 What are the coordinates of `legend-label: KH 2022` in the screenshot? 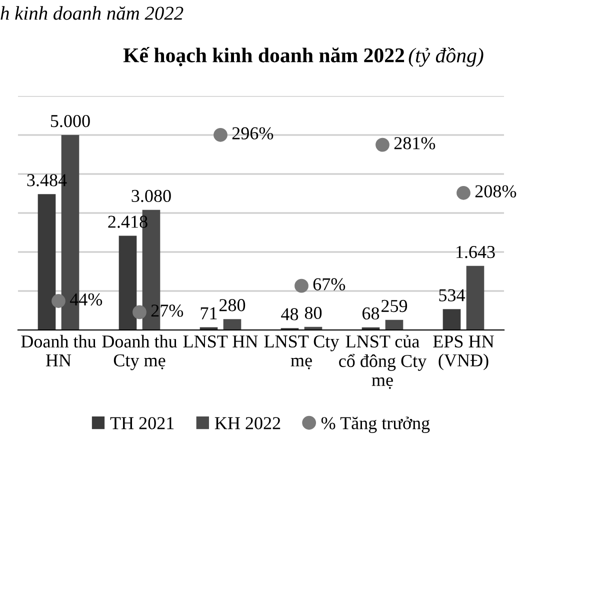 It's located at (247, 423).